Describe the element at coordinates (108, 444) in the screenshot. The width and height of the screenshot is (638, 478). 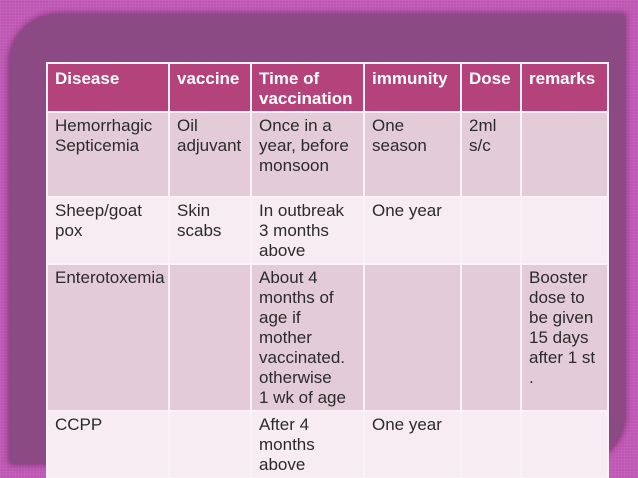
I see `cell-disease: CCPP` at that location.